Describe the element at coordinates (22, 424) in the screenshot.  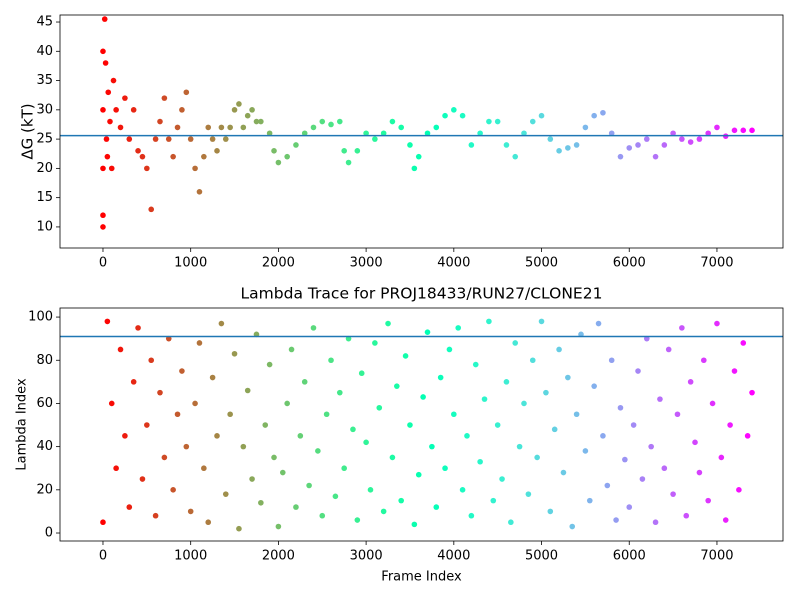
I see `y-axis-label: Lambda Index` at that location.